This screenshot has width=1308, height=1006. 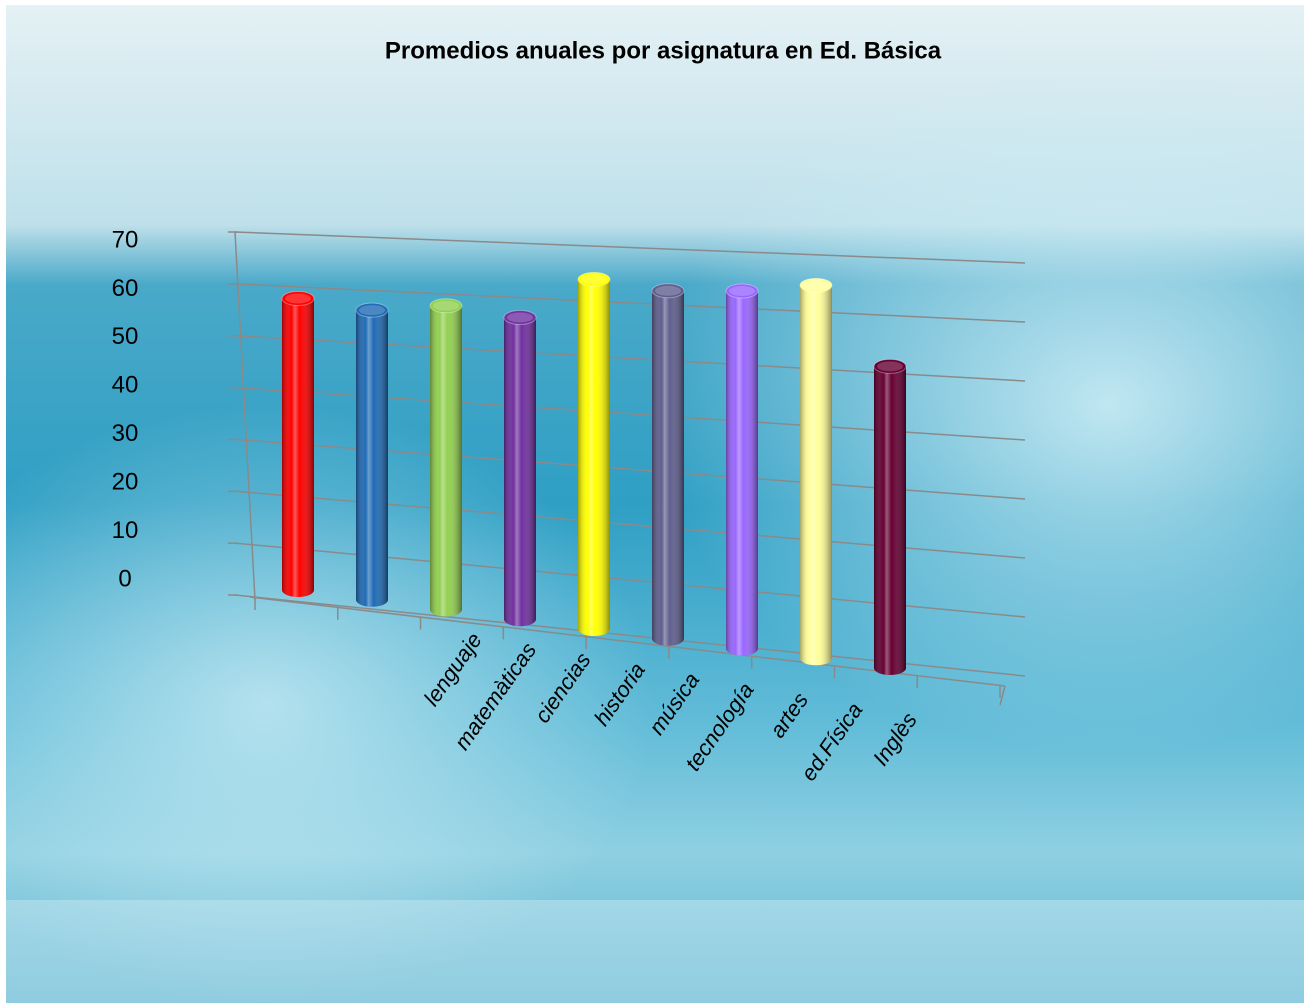 I want to click on y-tick-label: 50, so click(x=125, y=336).